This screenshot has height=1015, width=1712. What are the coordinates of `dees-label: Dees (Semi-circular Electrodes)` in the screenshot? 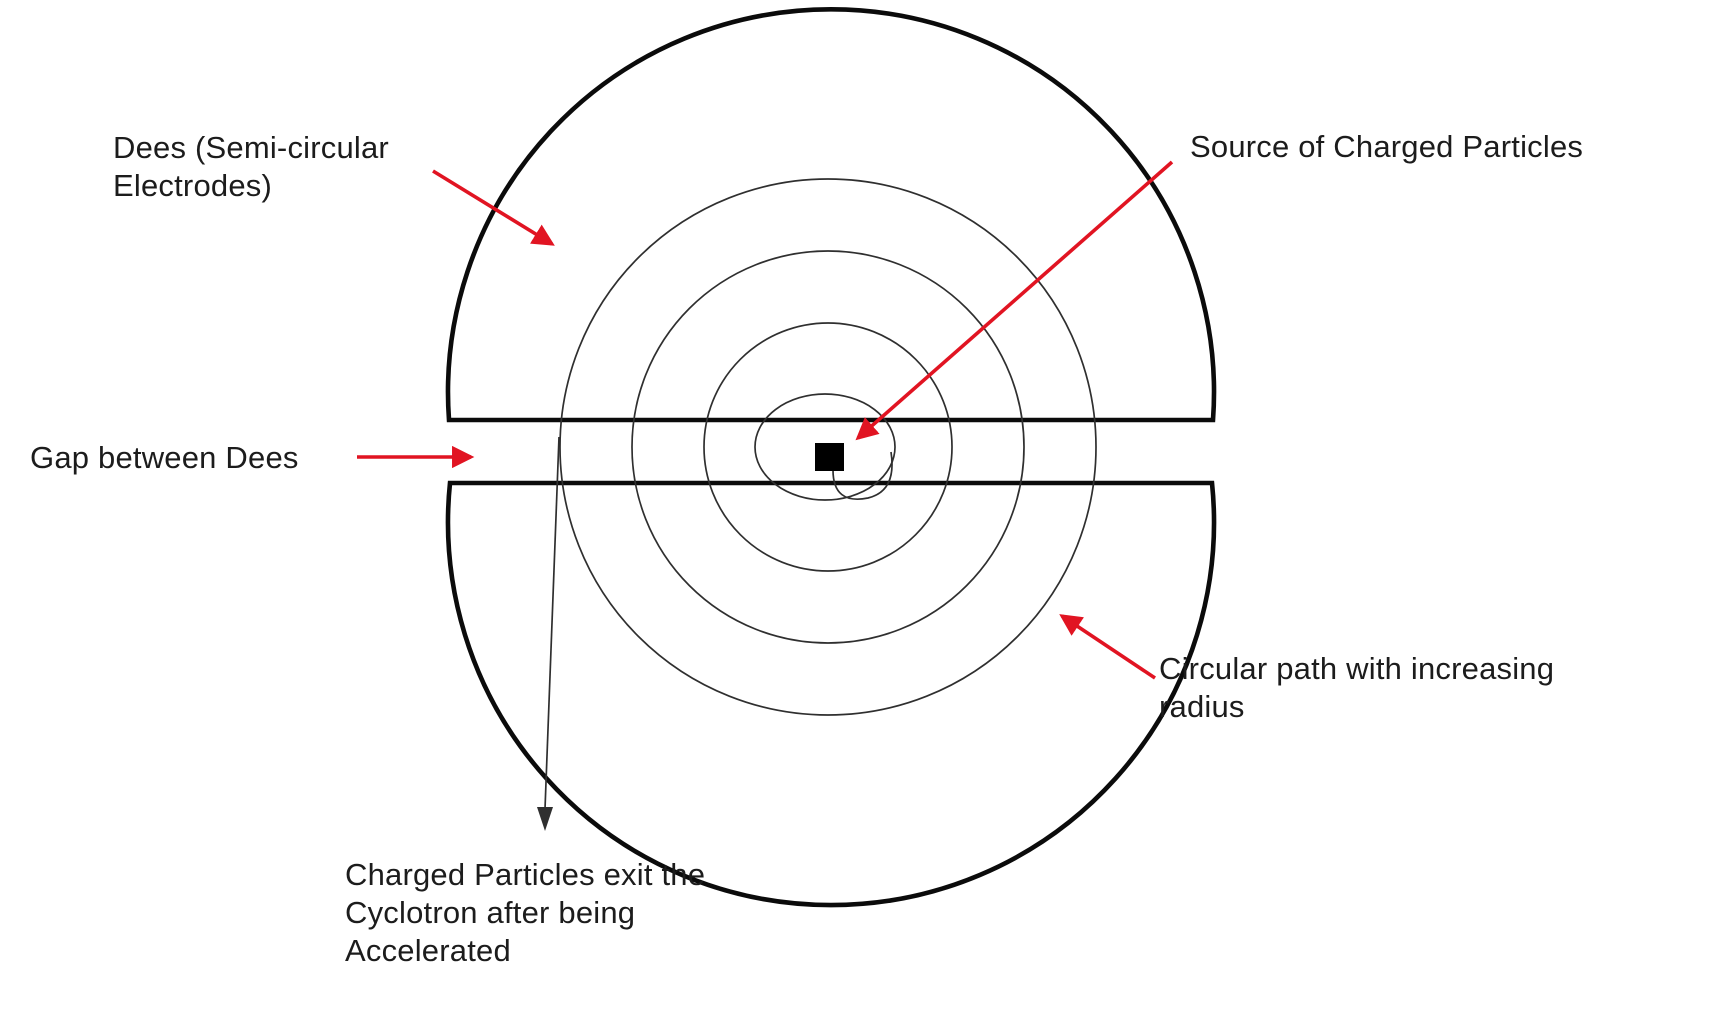 It's located at (251, 166).